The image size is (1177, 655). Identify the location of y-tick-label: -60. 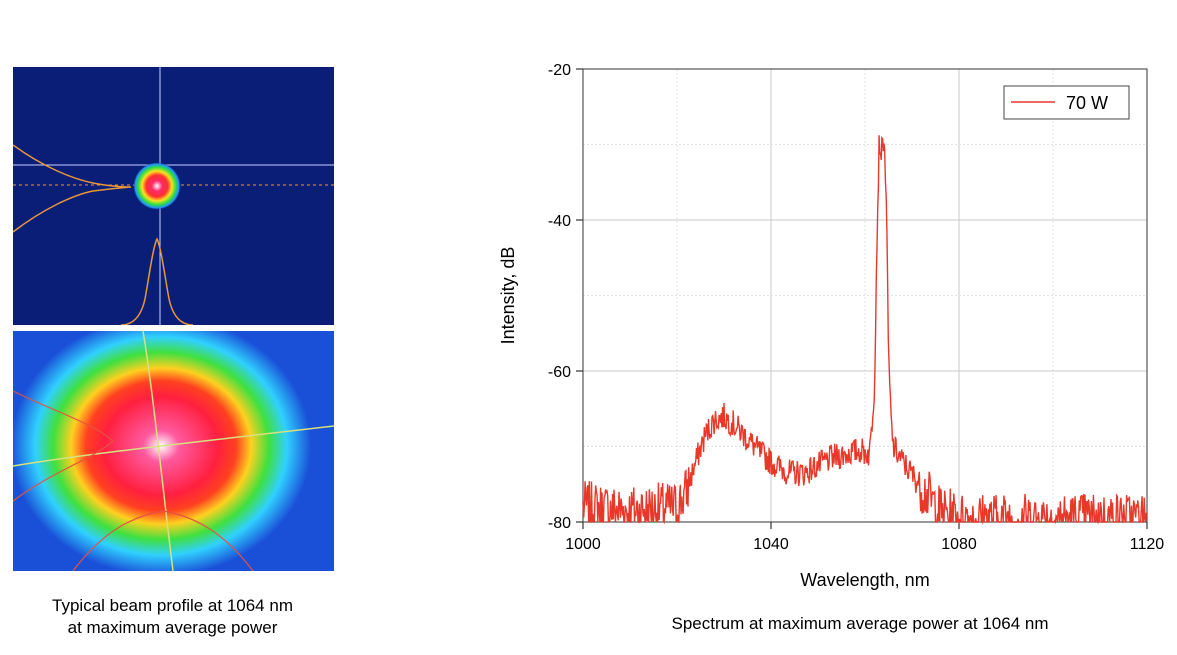
(559, 372).